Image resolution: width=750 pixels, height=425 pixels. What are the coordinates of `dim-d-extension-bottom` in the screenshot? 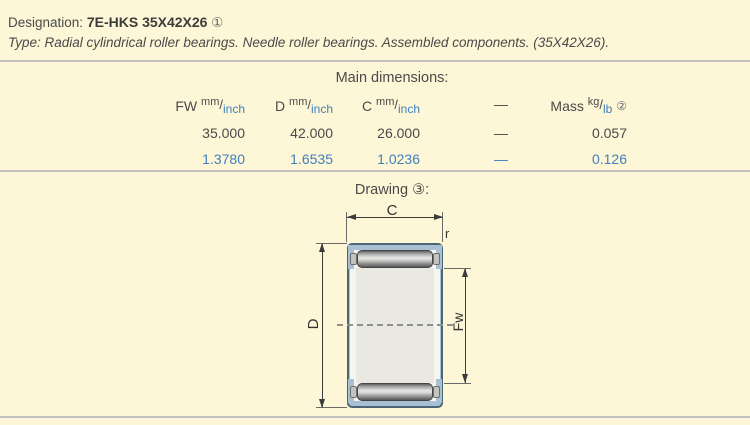 It's located at (331, 407).